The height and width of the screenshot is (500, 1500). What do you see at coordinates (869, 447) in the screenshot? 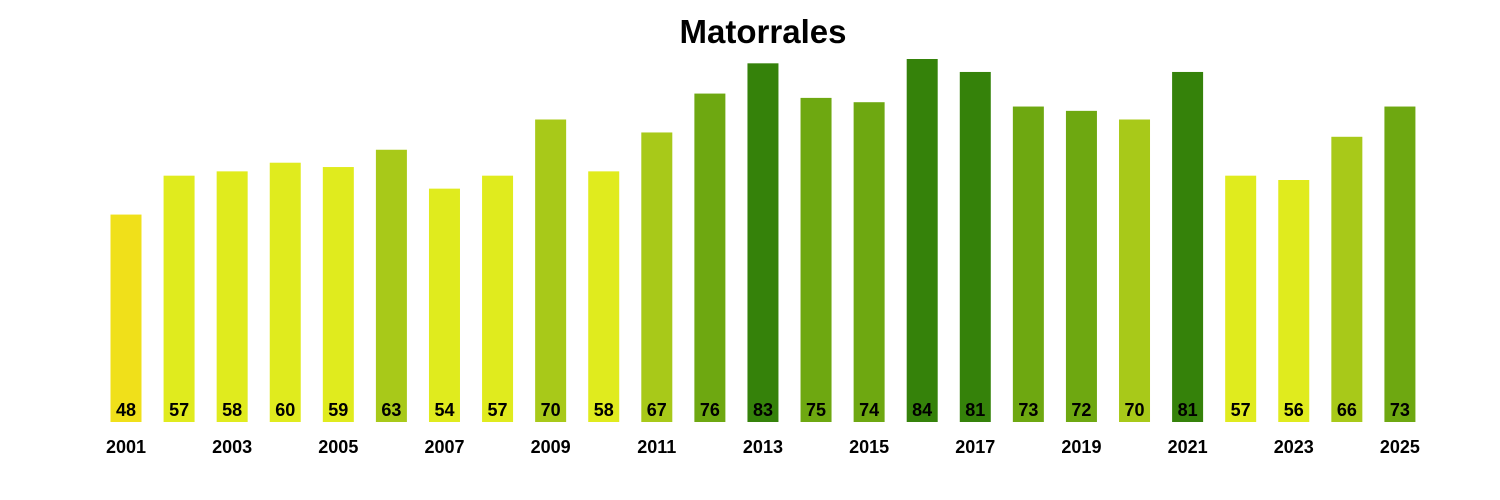
I see `x-tick-label-2015: 2015` at bounding box center [869, 447].